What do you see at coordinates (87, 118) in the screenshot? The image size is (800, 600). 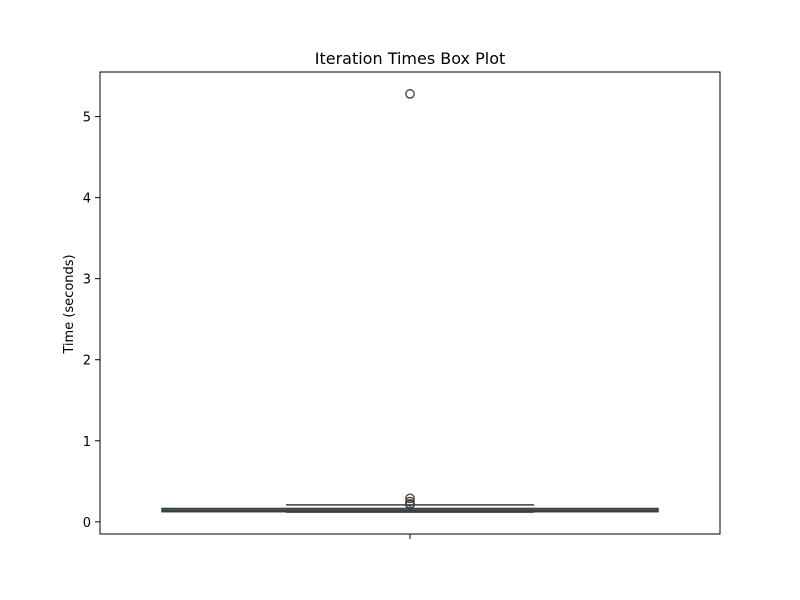 I see `y-tick-label: 5` at bounding box center [87, 118].